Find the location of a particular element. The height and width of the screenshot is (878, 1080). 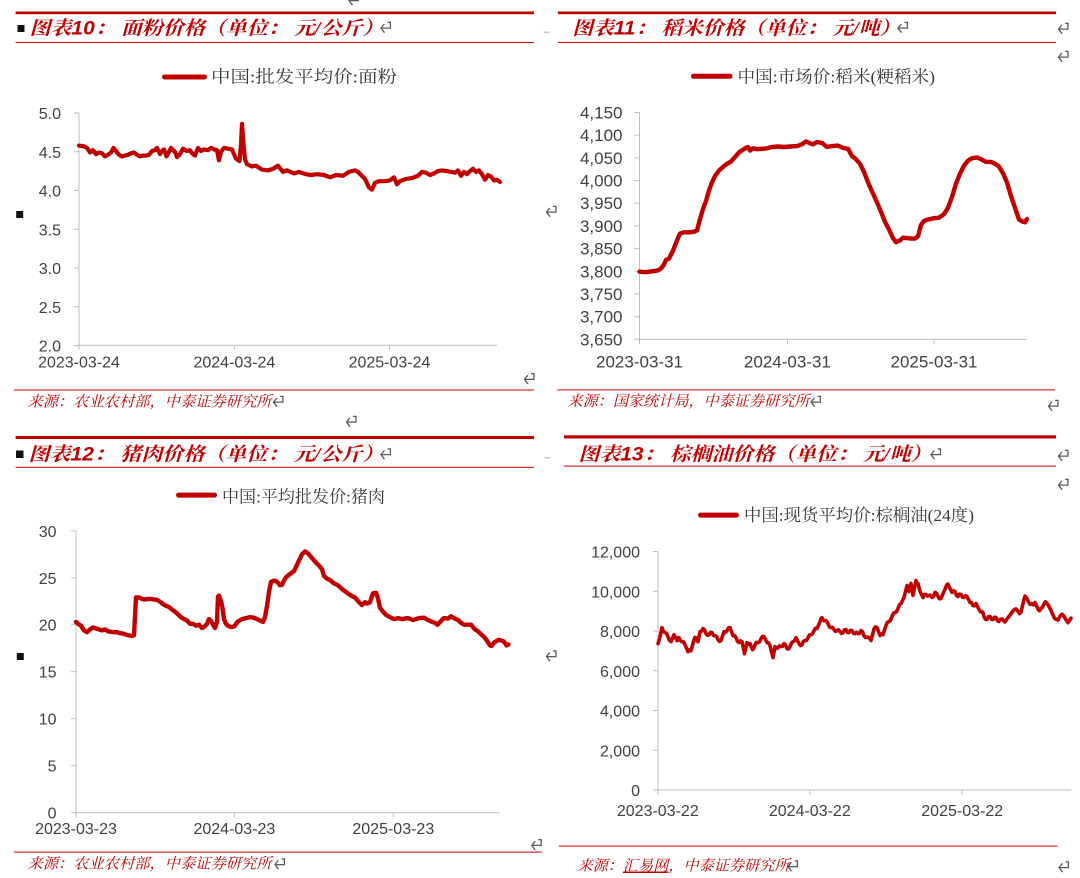

svg-text: 中国:平均批发价:猪肉 is located at coordinates (303, 497).